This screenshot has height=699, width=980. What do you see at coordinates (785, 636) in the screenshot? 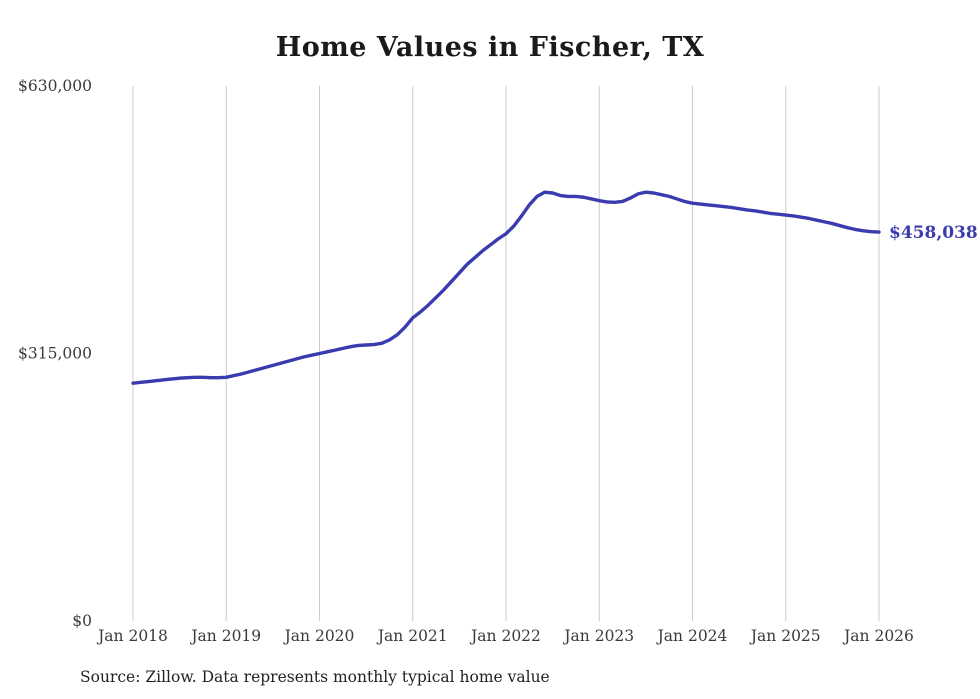
I see `x-tick-label: Jan 2025` at bounding box center [785, 636].